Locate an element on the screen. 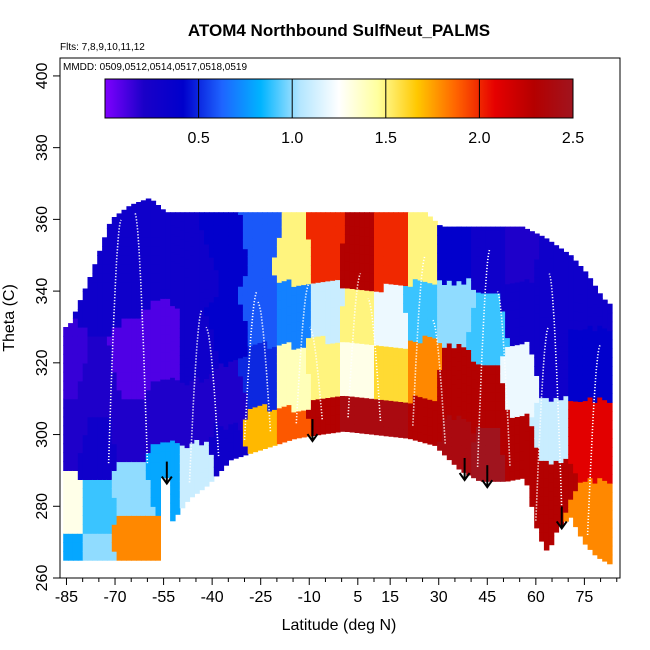  dates-annotation: MMDD: 0509,0512,0514,0517,0518,0519 is located at coordinates (155, 67).